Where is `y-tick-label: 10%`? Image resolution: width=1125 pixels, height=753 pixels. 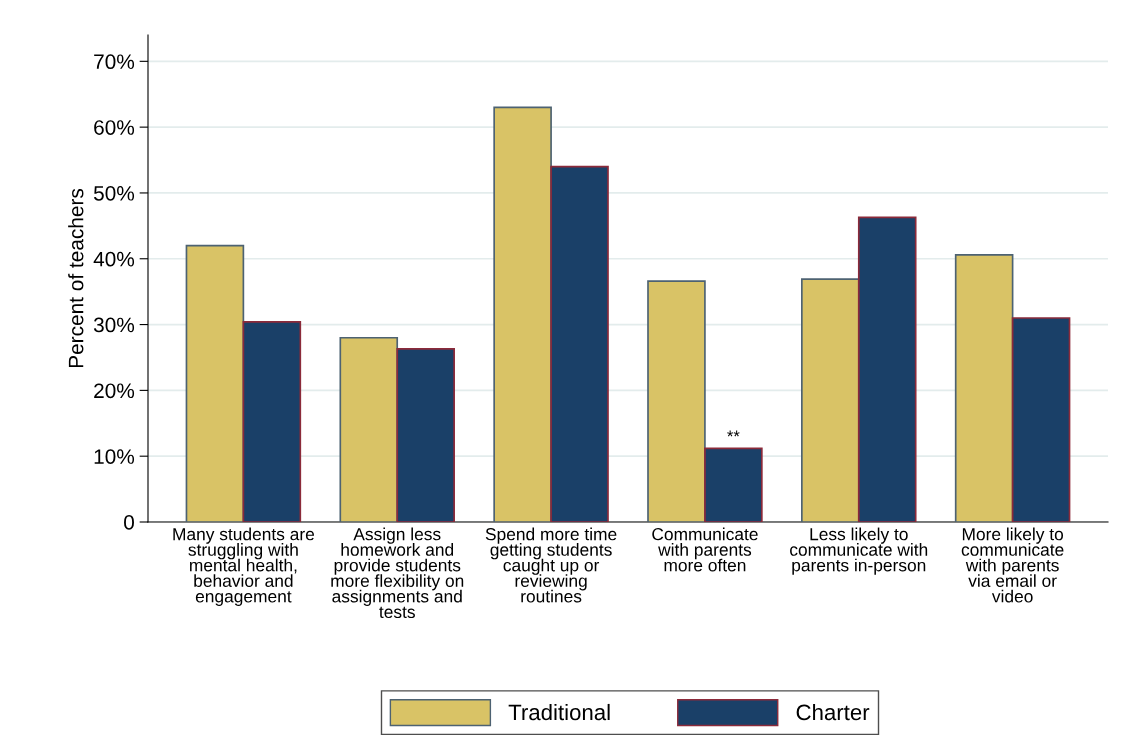
y-tick-label: 10% is located at coordinates (114, 456).